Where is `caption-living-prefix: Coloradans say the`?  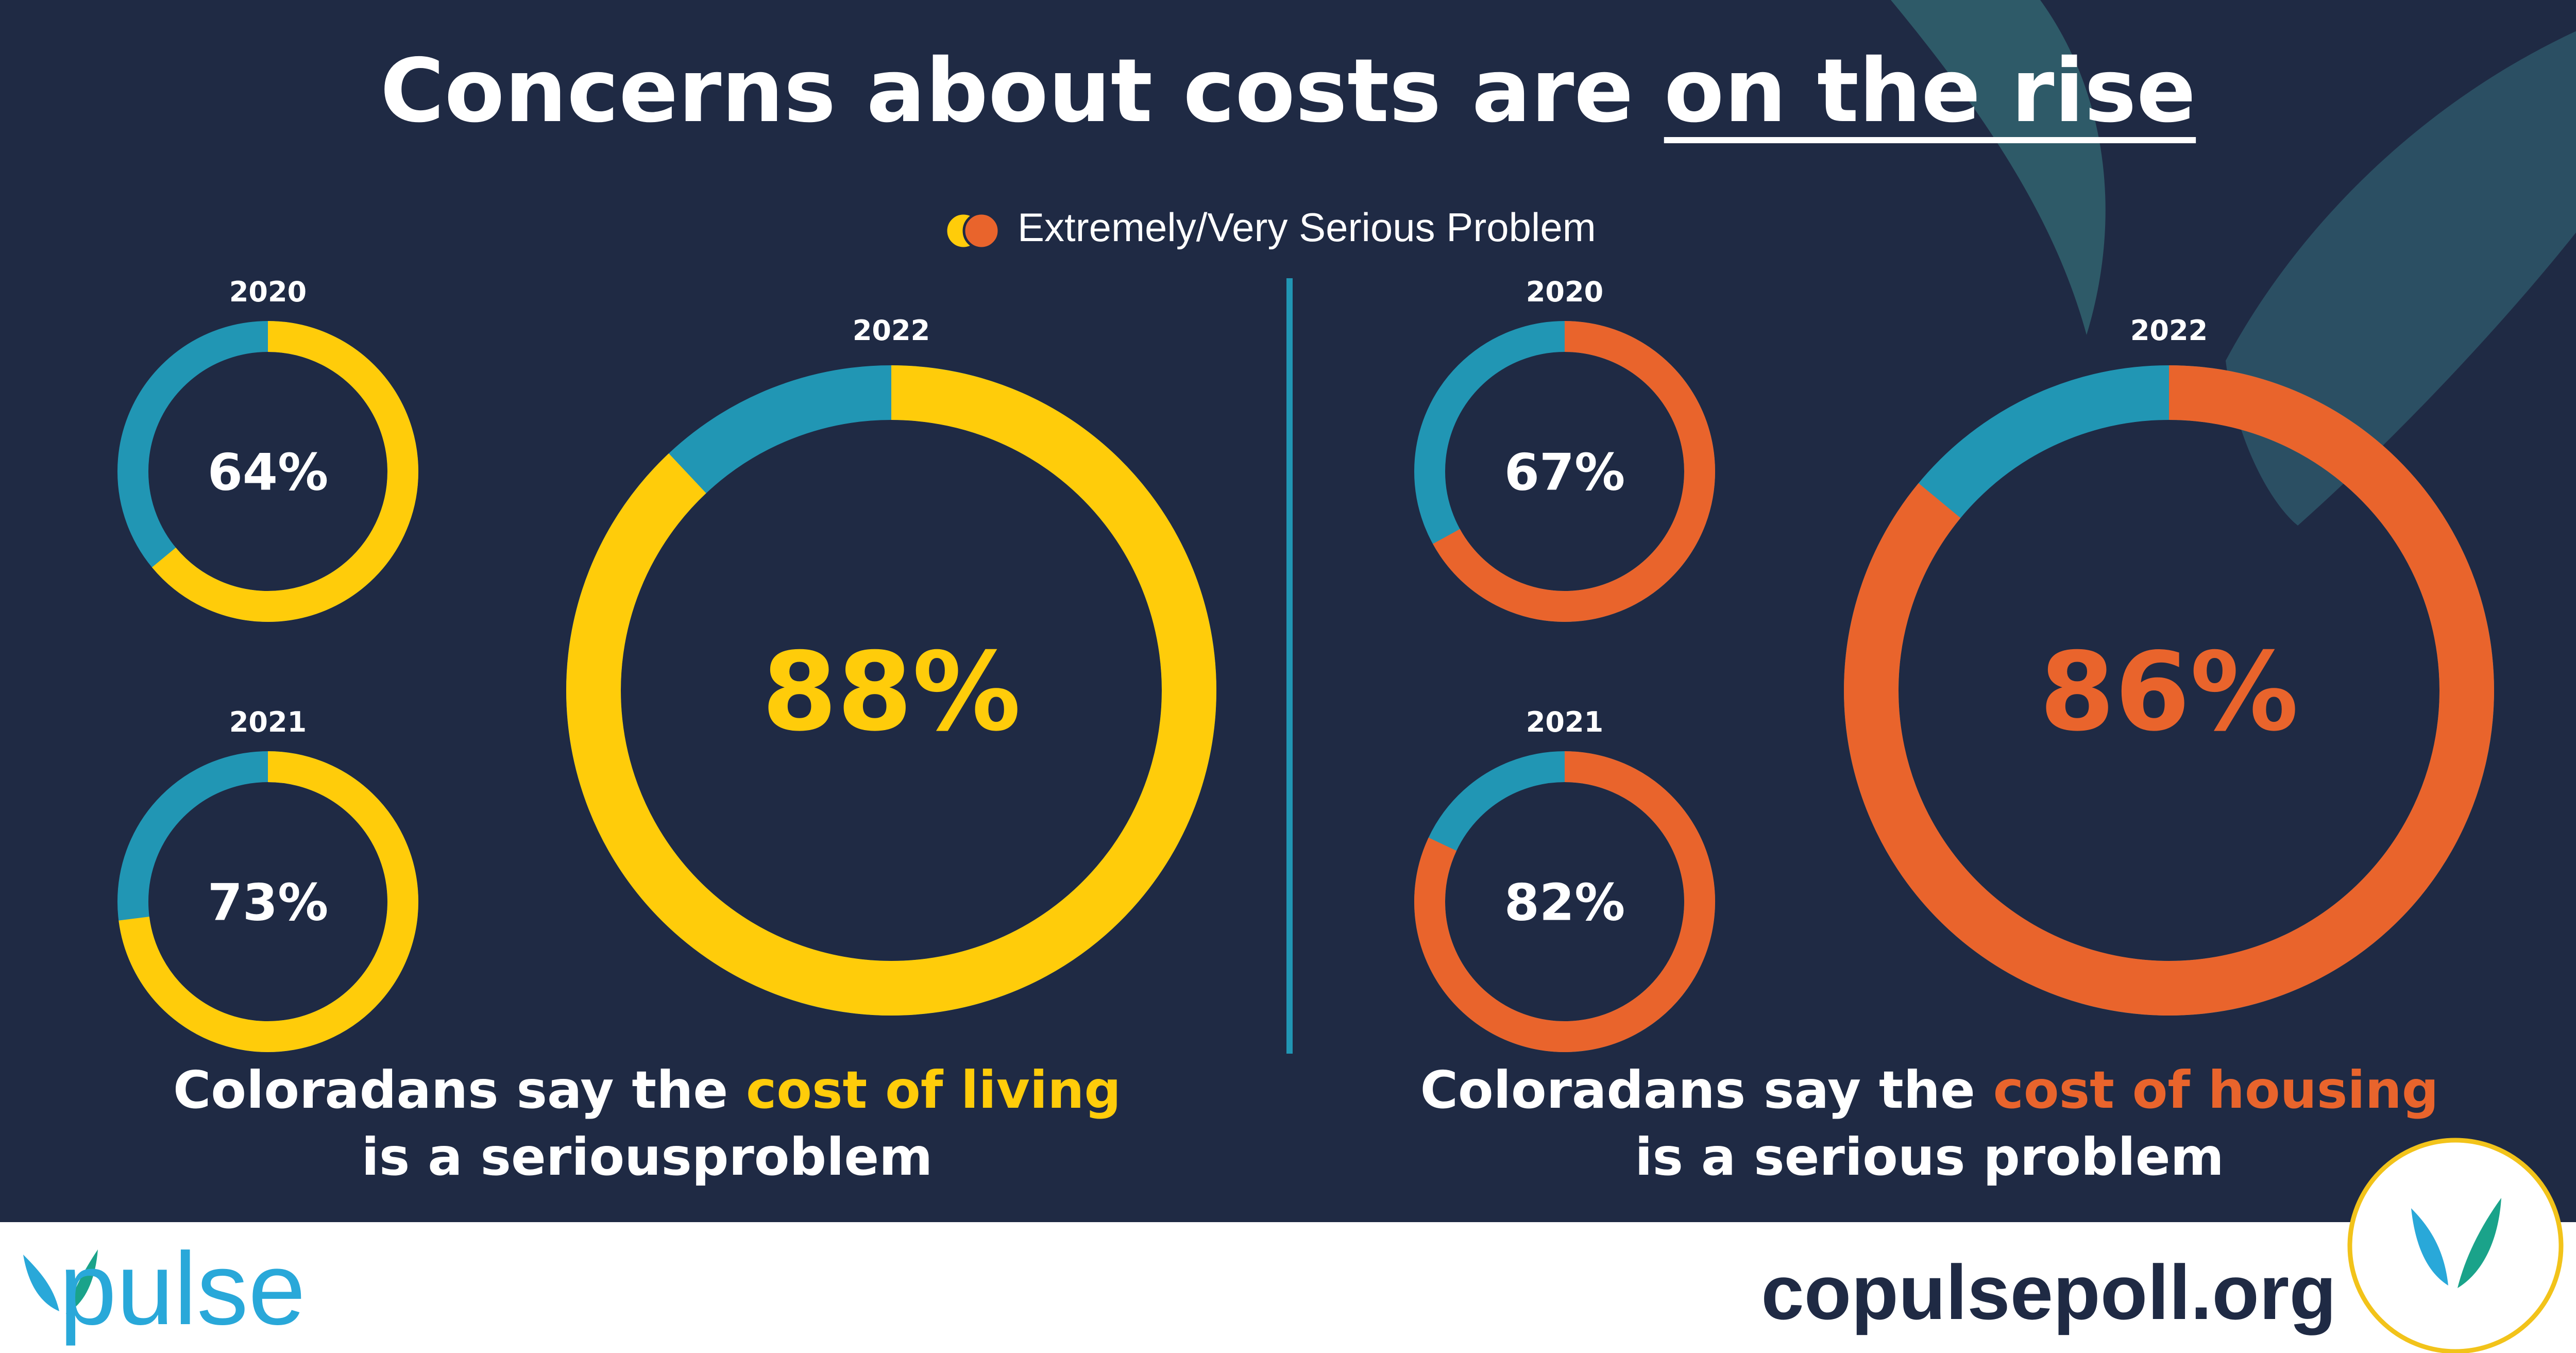
caption-living-prefix: Coloradans say the is located at coordinates (459, 1090).